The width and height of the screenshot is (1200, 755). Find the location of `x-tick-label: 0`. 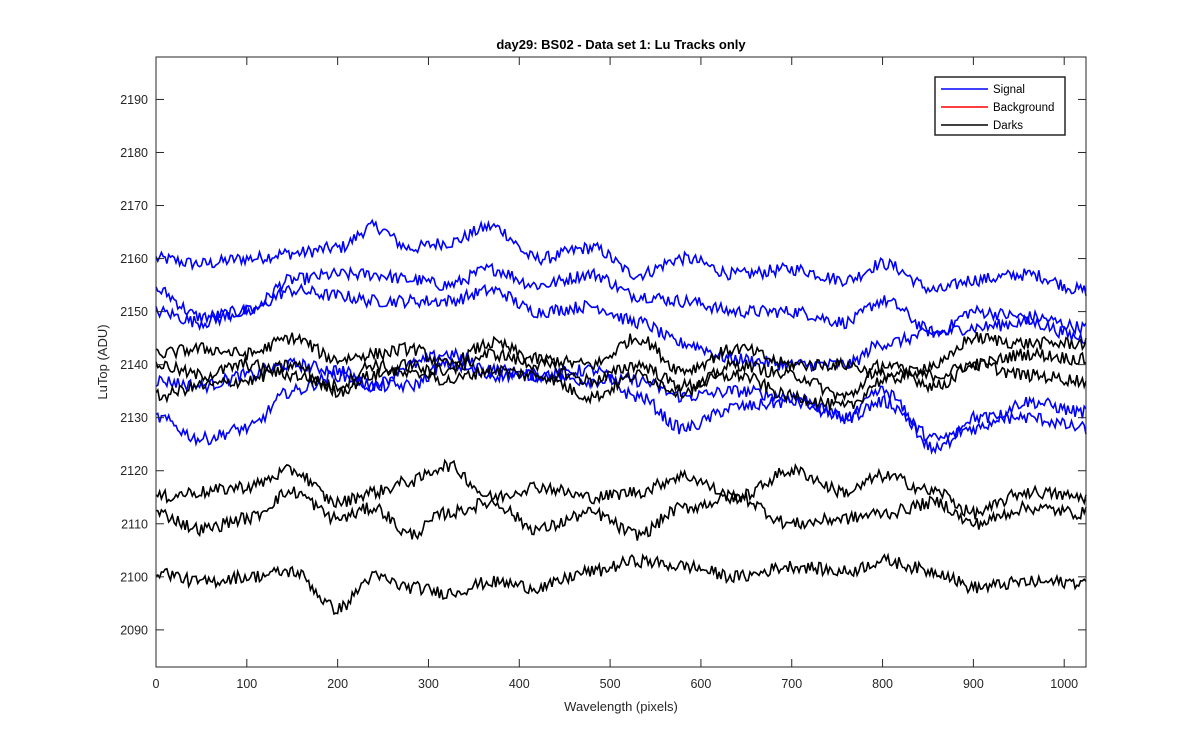

x-tick-label: 0 is located at coordinates (156, 684).